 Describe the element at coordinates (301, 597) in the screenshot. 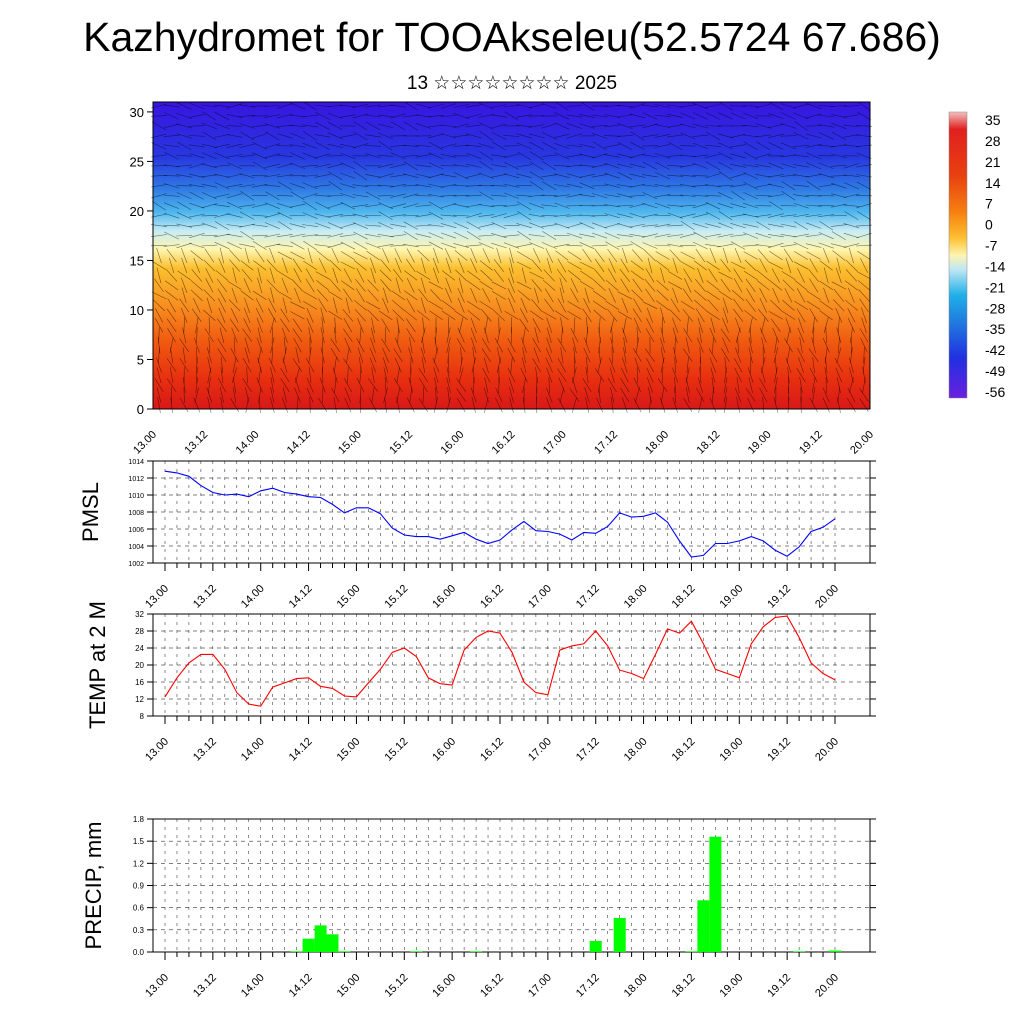

I see `pmsl-x-tick-label: 14.12` at that location.